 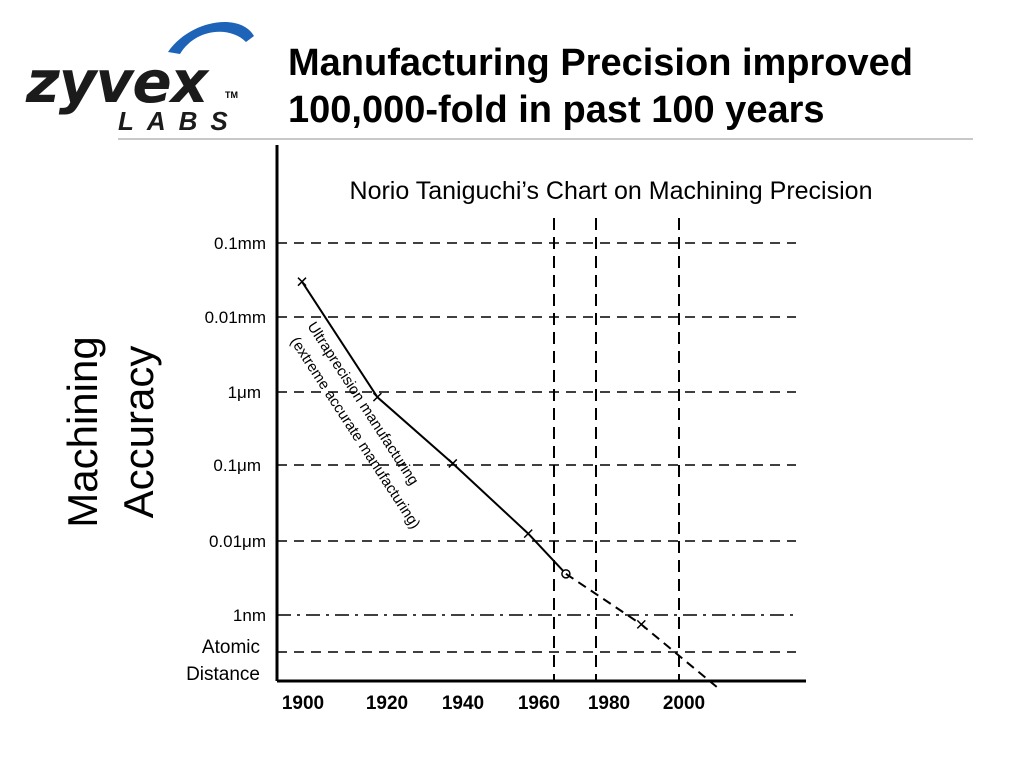 I want to click on y-tick-label: 1μm, so click(x=244, y=392).